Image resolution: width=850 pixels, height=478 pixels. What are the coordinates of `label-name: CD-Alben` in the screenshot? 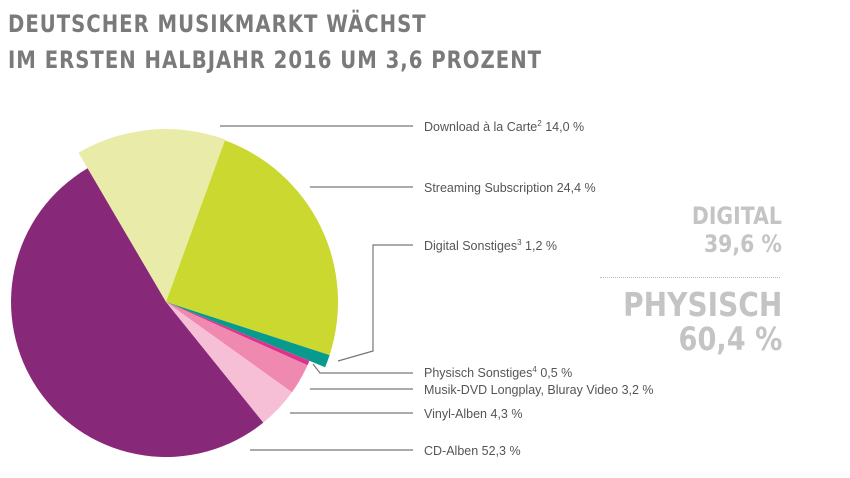 It's located at (451, 451).